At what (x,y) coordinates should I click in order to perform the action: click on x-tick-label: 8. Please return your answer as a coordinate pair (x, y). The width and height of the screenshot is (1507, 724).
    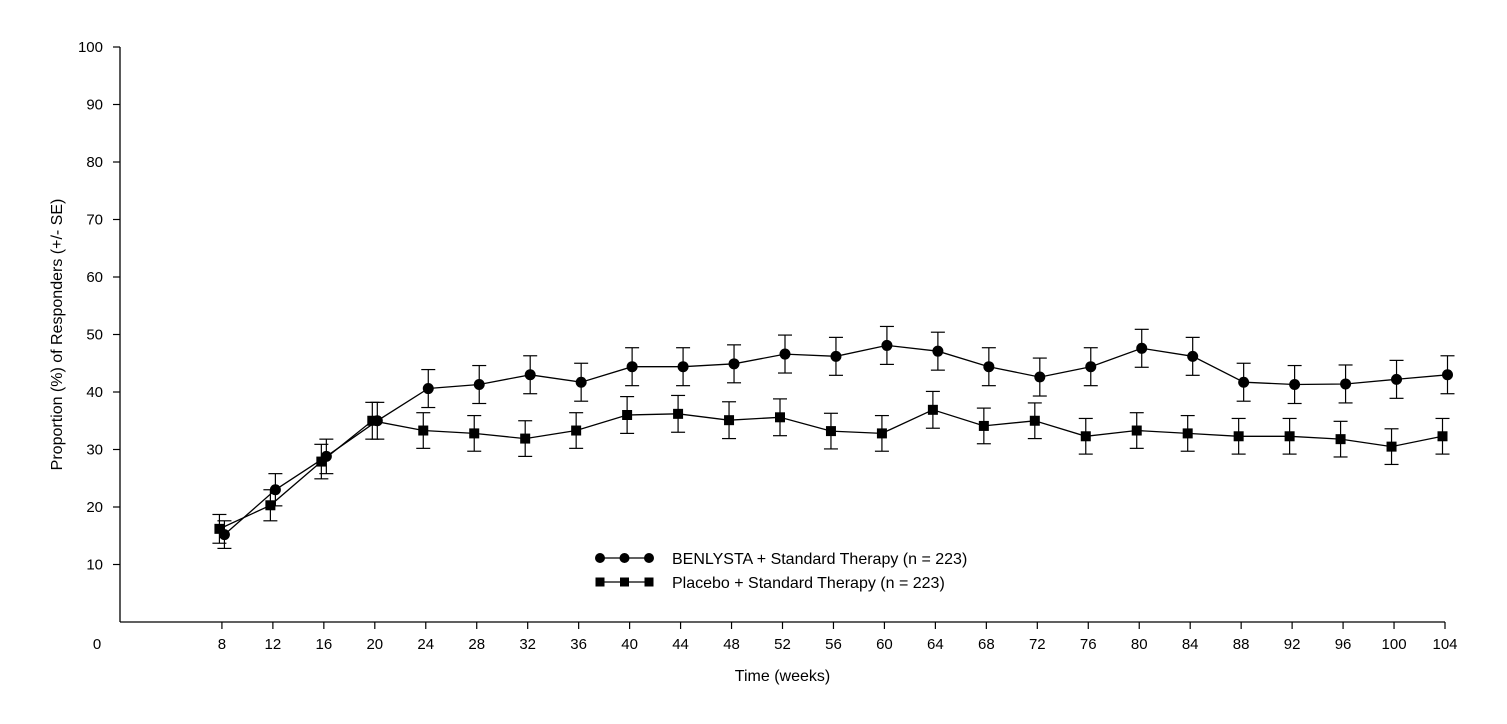
    Looking at the image, I should click on (222, 644).